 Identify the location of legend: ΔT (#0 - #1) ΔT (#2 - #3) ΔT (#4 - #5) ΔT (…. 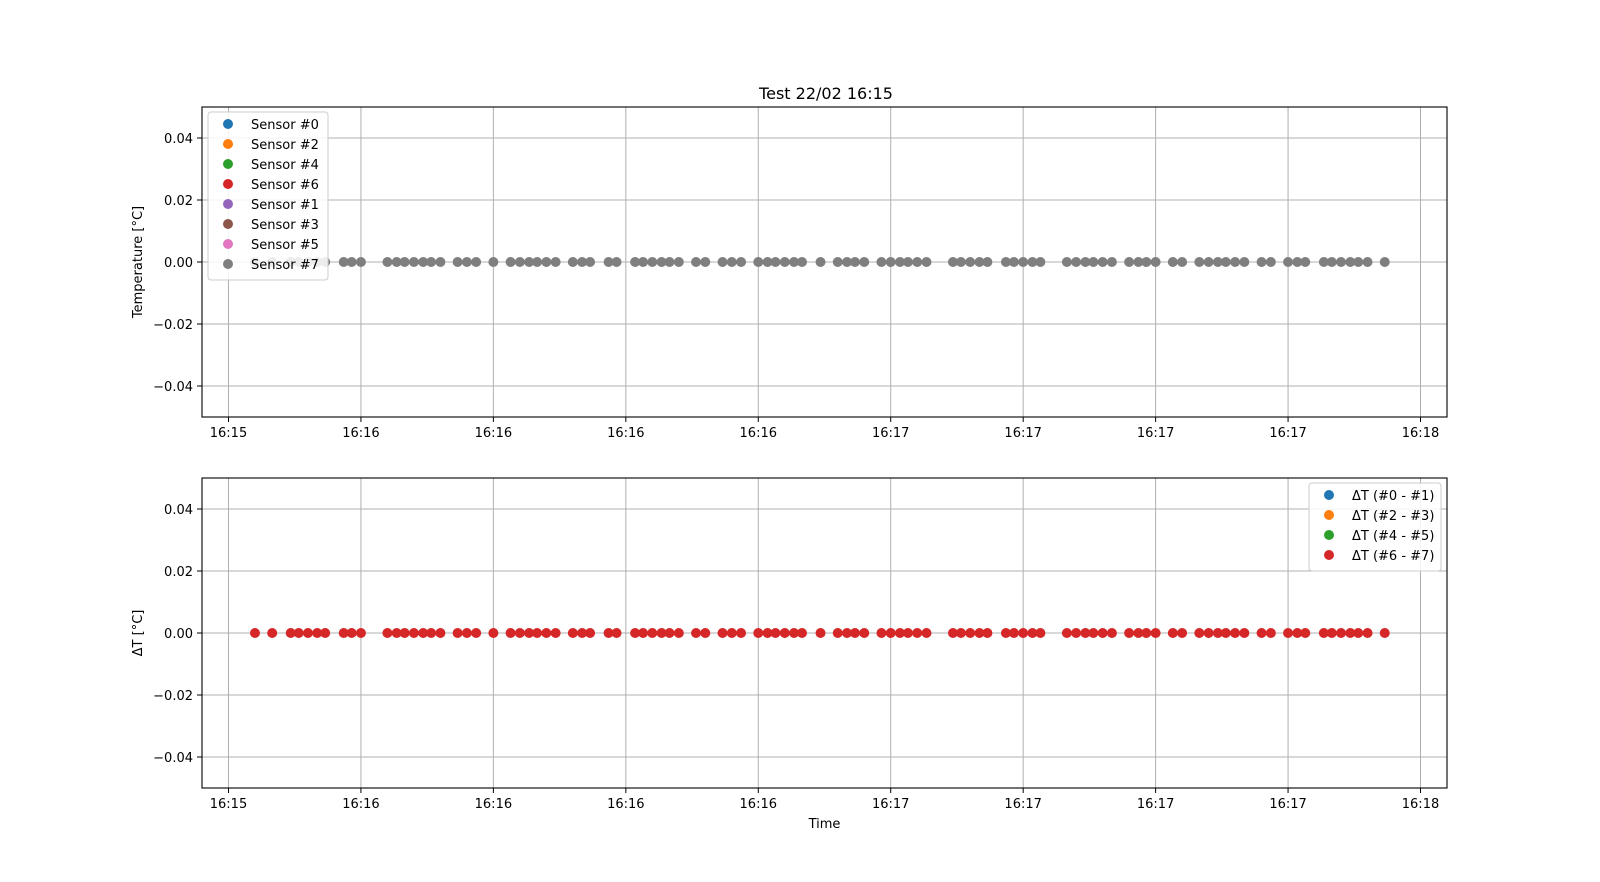
(1375, 527).